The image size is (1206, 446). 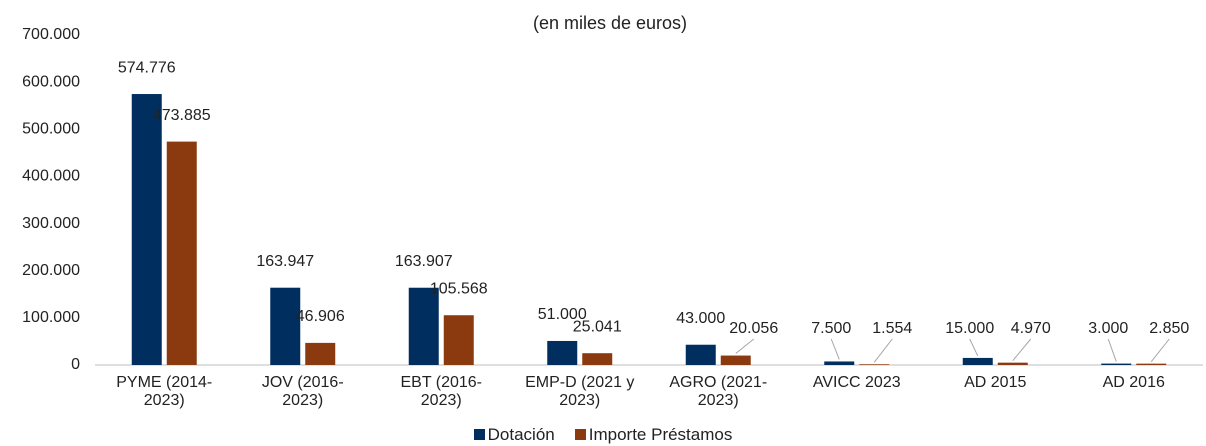 I want to click on y-tick-label: 300.000, so click(x=51, y=223).